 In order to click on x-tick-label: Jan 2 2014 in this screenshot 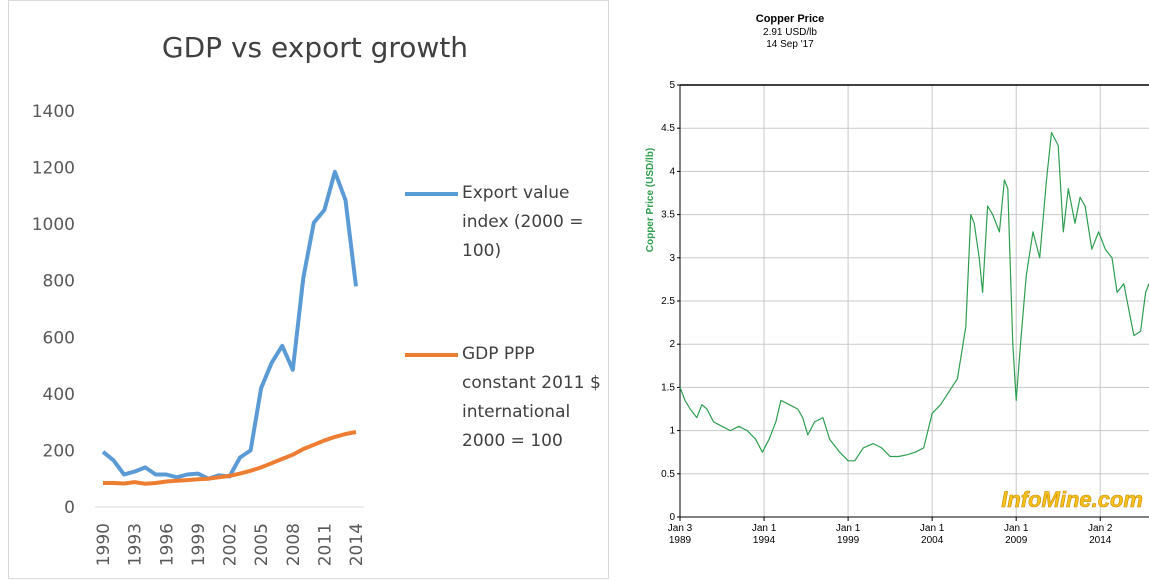, I will do `click(1100, 534)`.